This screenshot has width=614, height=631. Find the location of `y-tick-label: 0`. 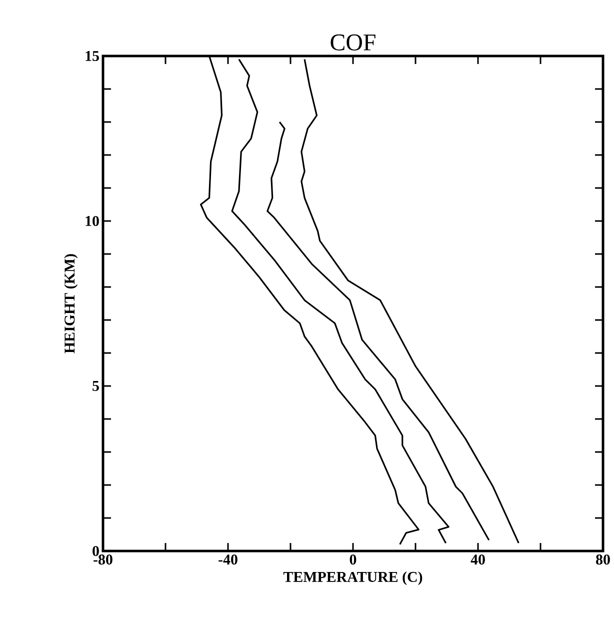

y-tick-label: 0 is located at coordinates (95, 551).